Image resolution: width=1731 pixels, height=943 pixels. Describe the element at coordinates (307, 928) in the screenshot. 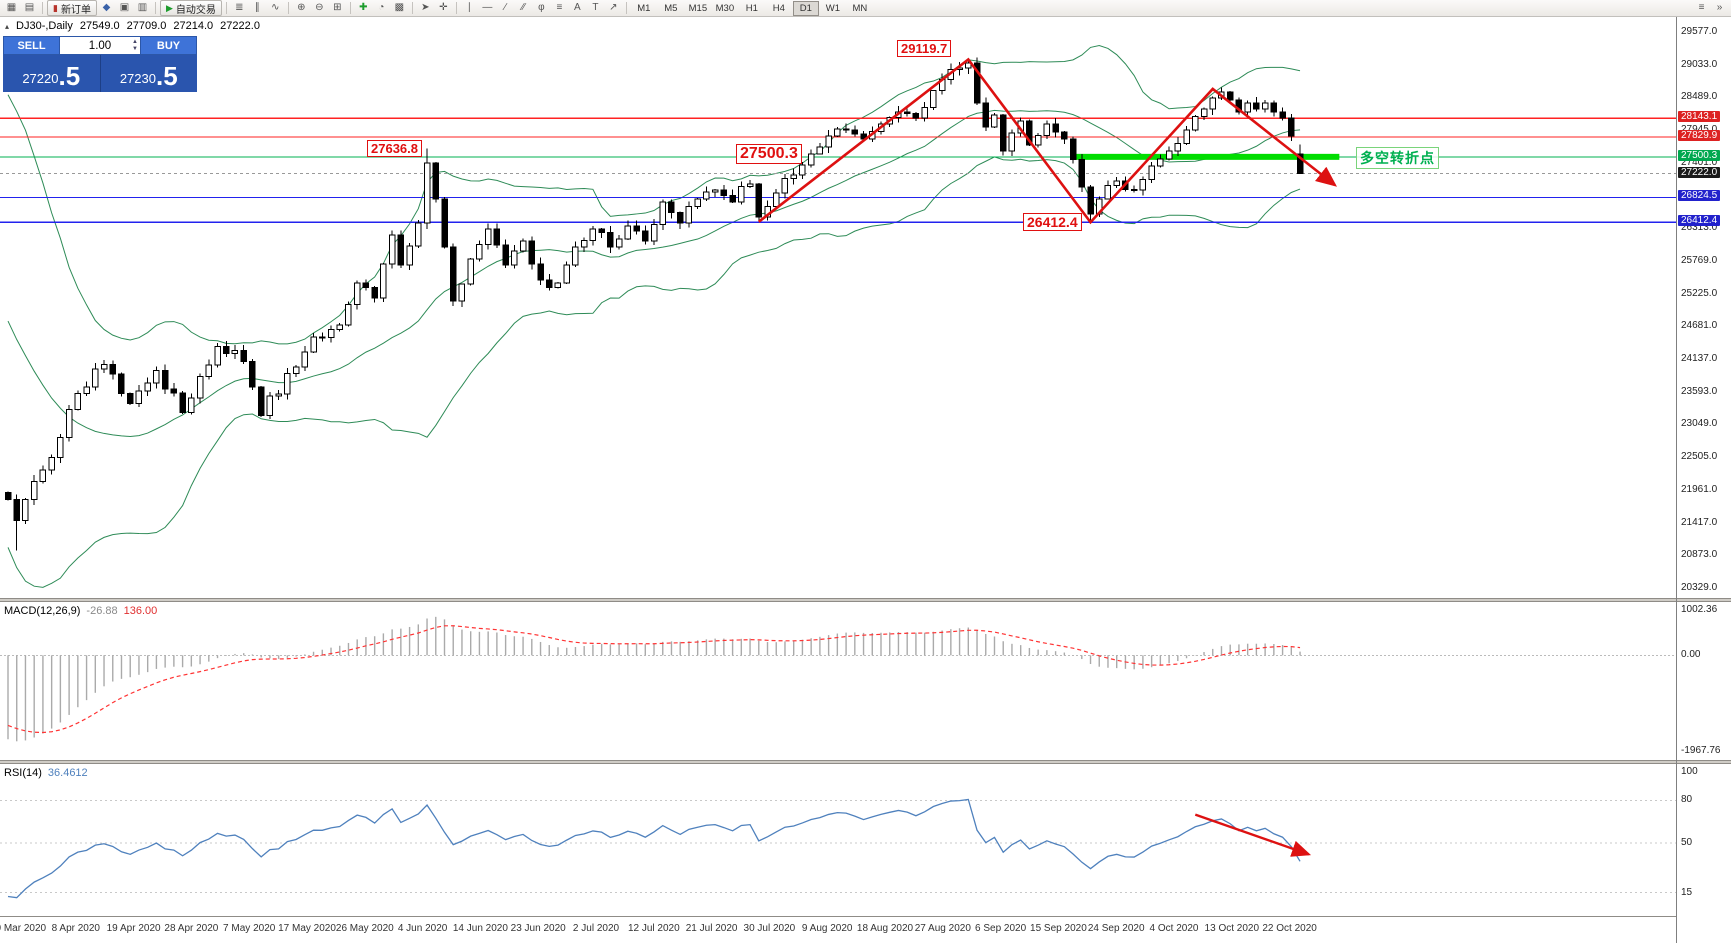

I see `date-axis-label: 17 May 2020` at that location.